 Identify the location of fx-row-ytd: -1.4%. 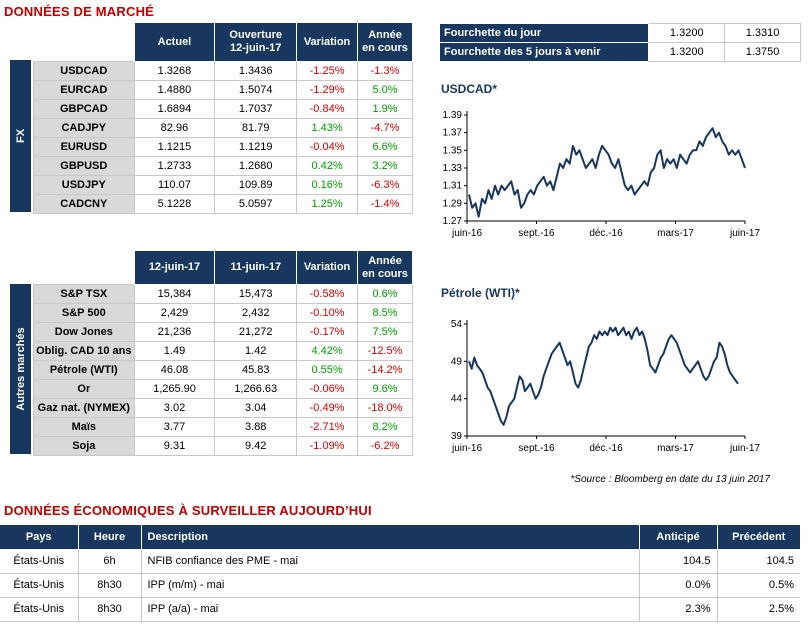
(385, 204).